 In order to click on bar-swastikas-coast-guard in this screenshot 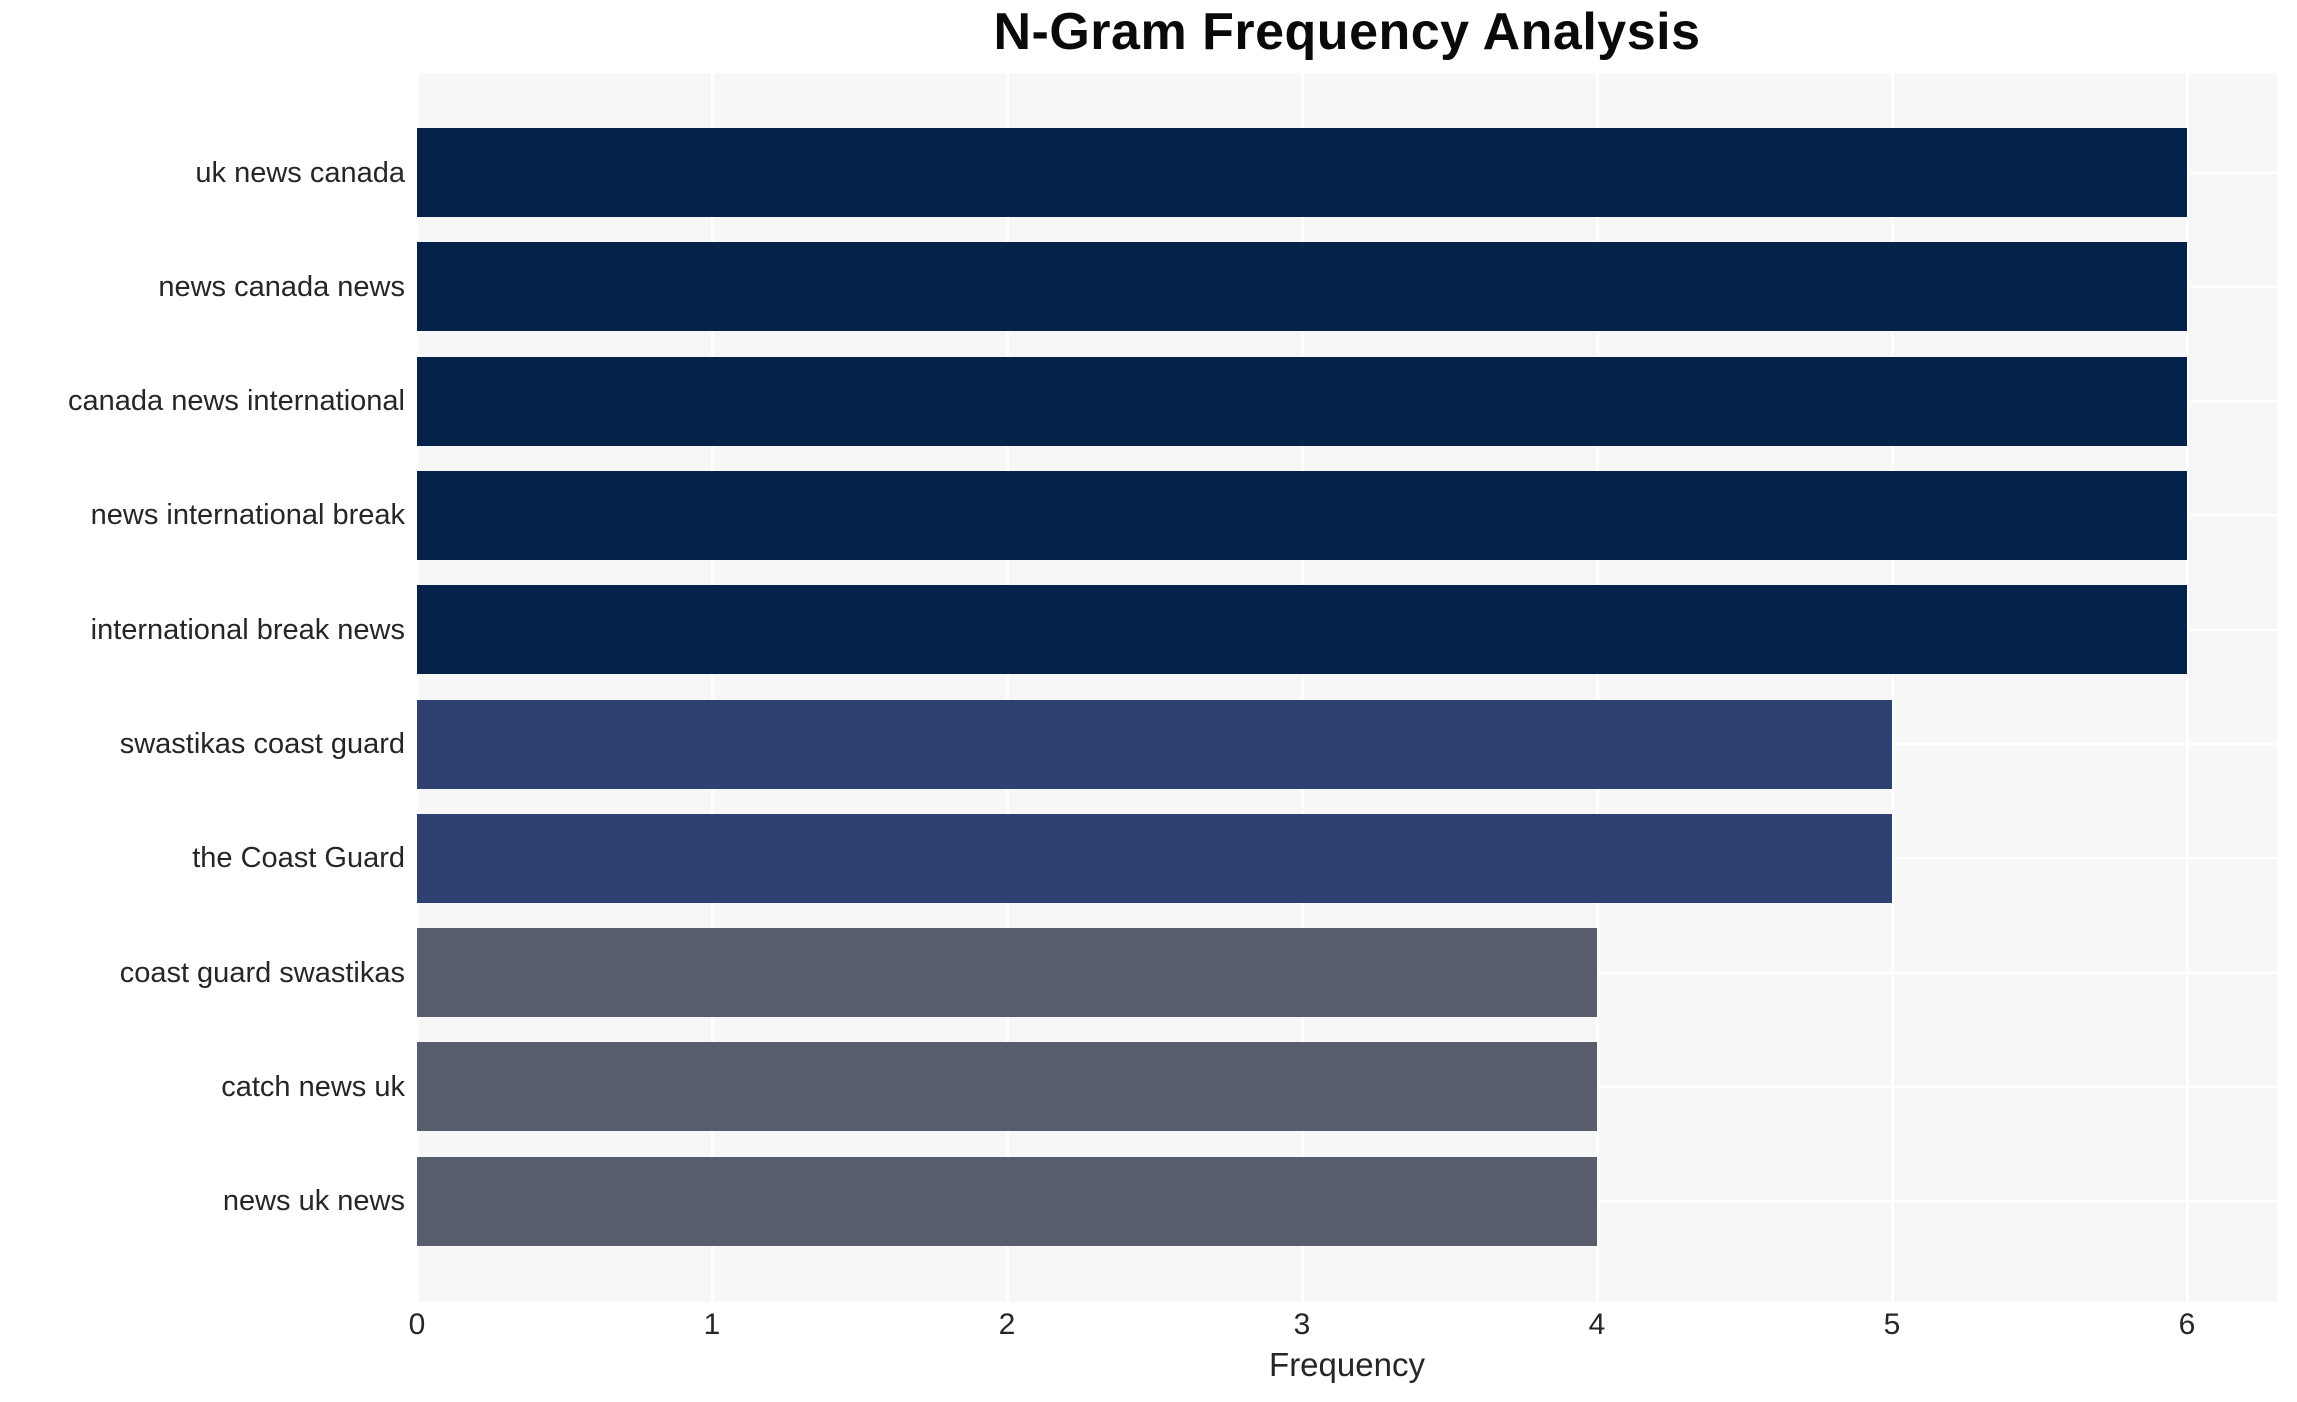, I will do `click(1154, 744)`.